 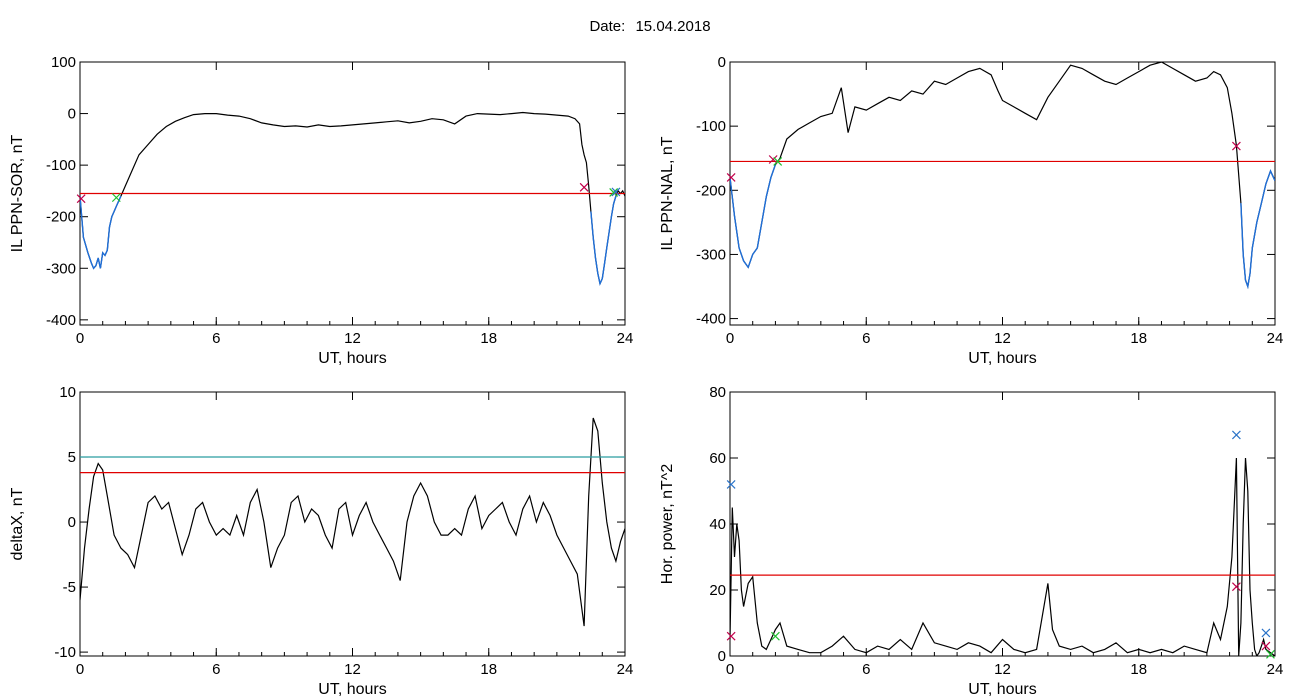 I want to click on y-tick-label: -5, so click(x=69, y=587).